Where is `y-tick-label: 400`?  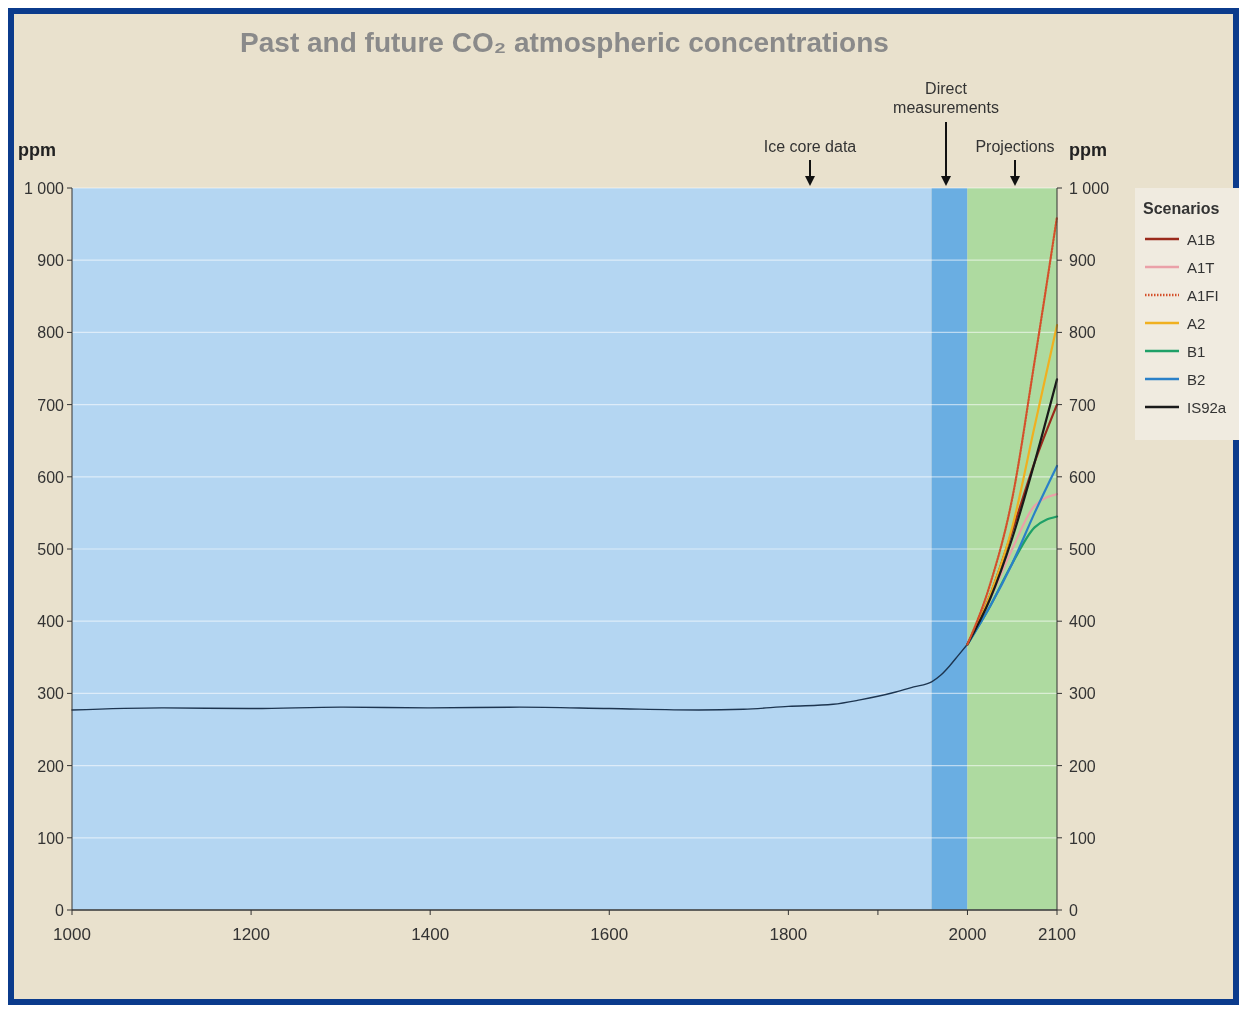
y-tick-label: 400 is located at coordinates (51, 622).